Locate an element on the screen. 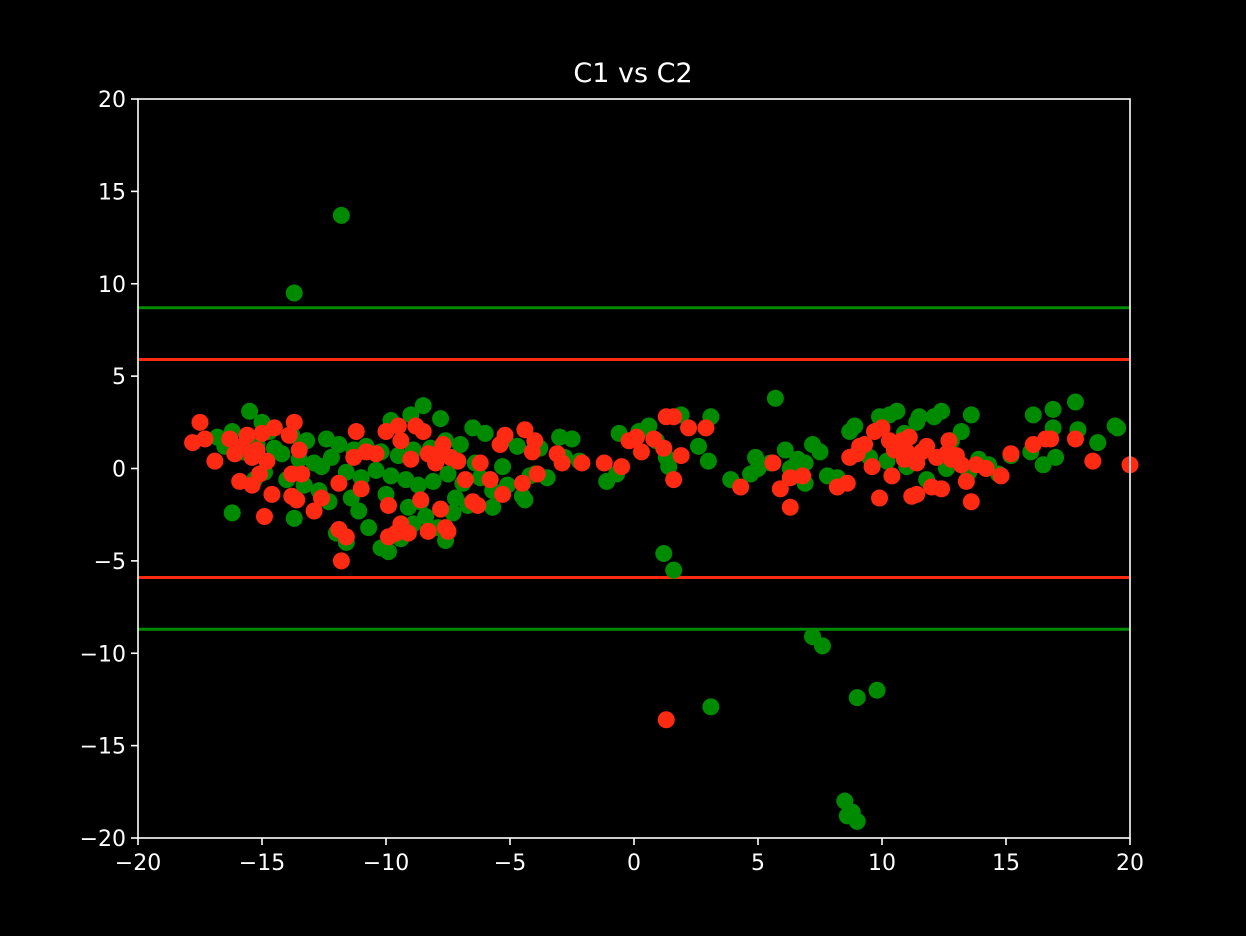  x-tick-label: −5 is located at coordinates (510, 863).